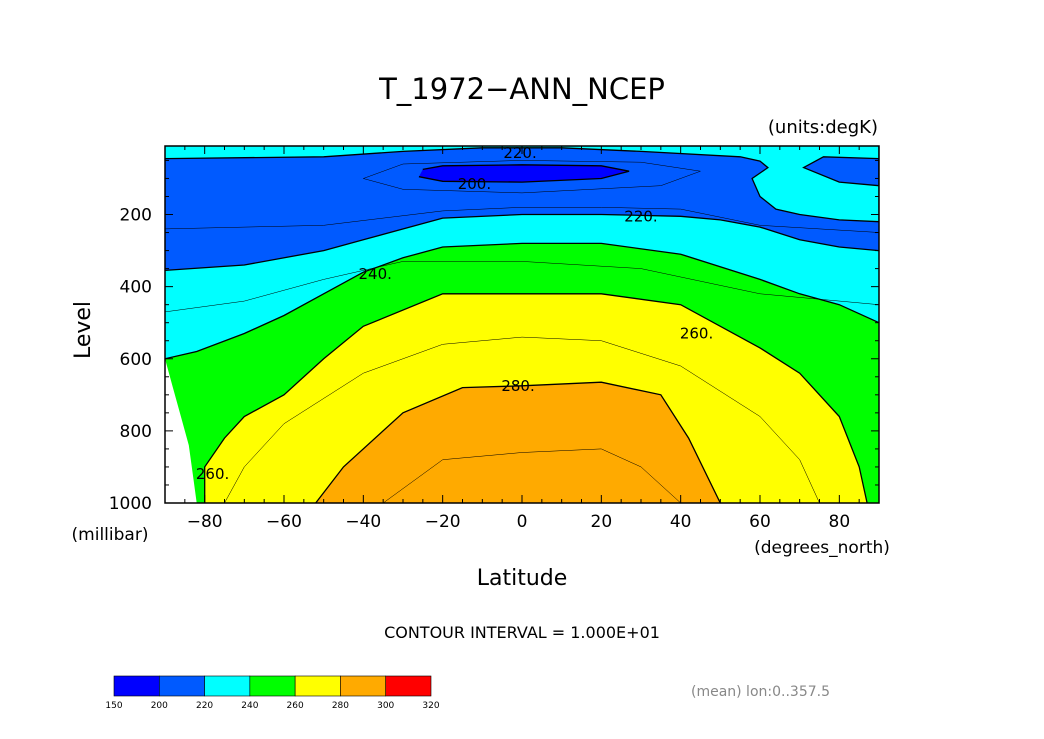 Image resolution: width=1044 pixels, height=739 pixels. What do you see at coordinates (522, 522) in the screenshot?
I see `x-tick-label: 0` at bounding box center [522, 522].